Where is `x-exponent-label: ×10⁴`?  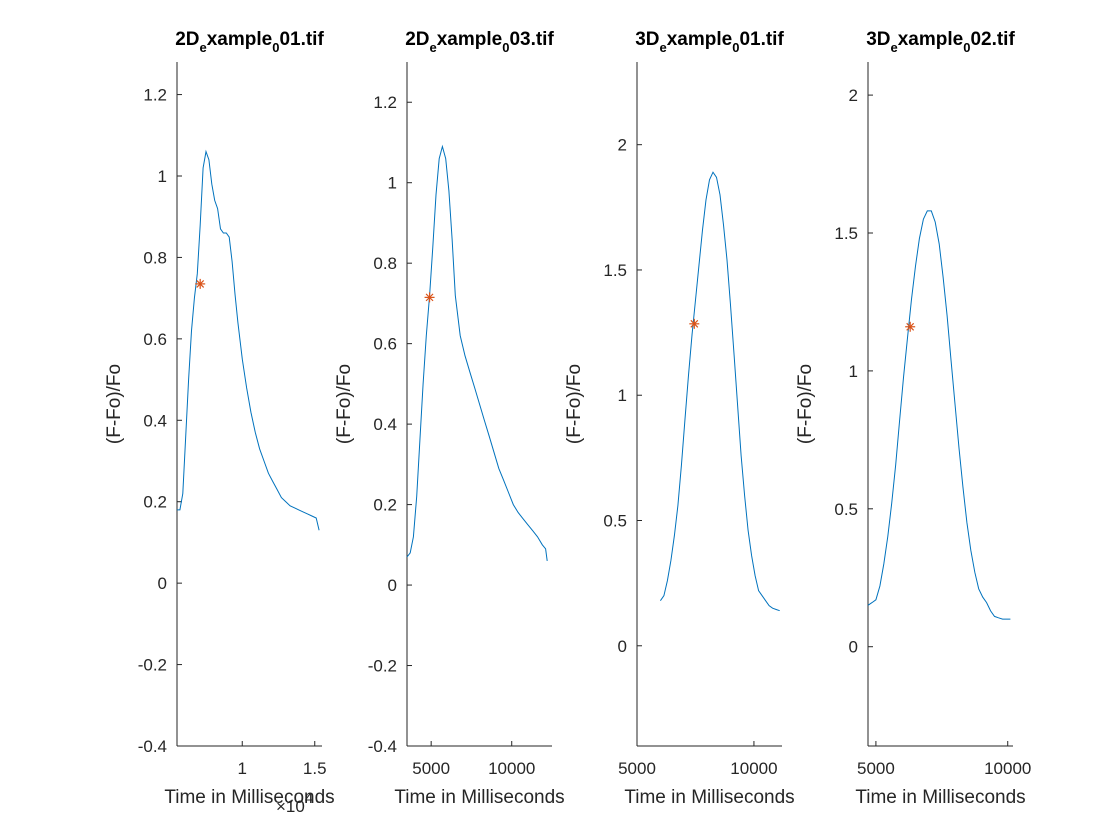 x-exponent-label: ×10⁴ is located at coordinates (294, 803).